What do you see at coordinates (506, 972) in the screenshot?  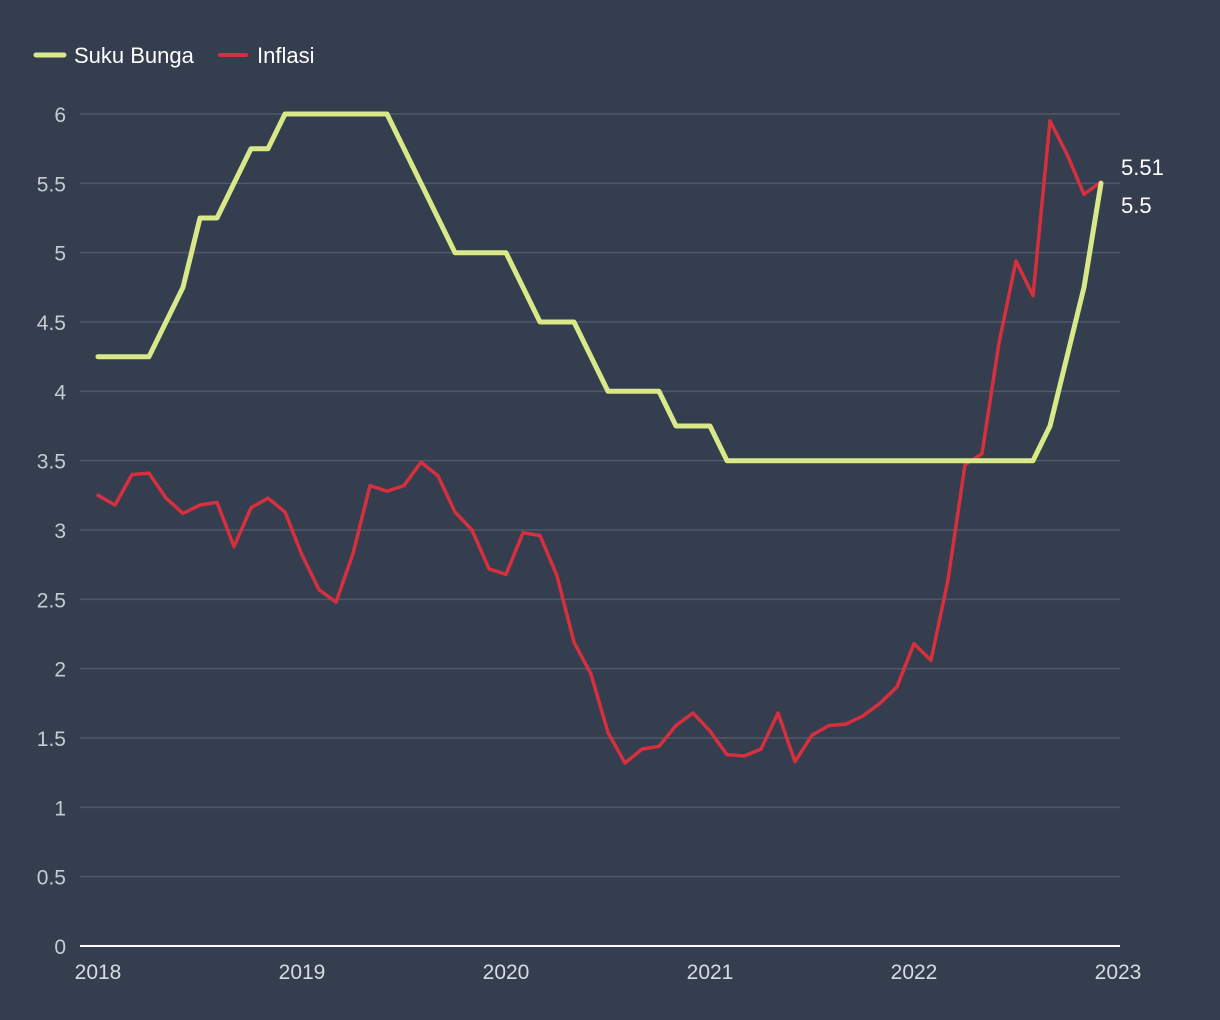 I see `x-tick-label: 2020` at bounding box center [506, 972].